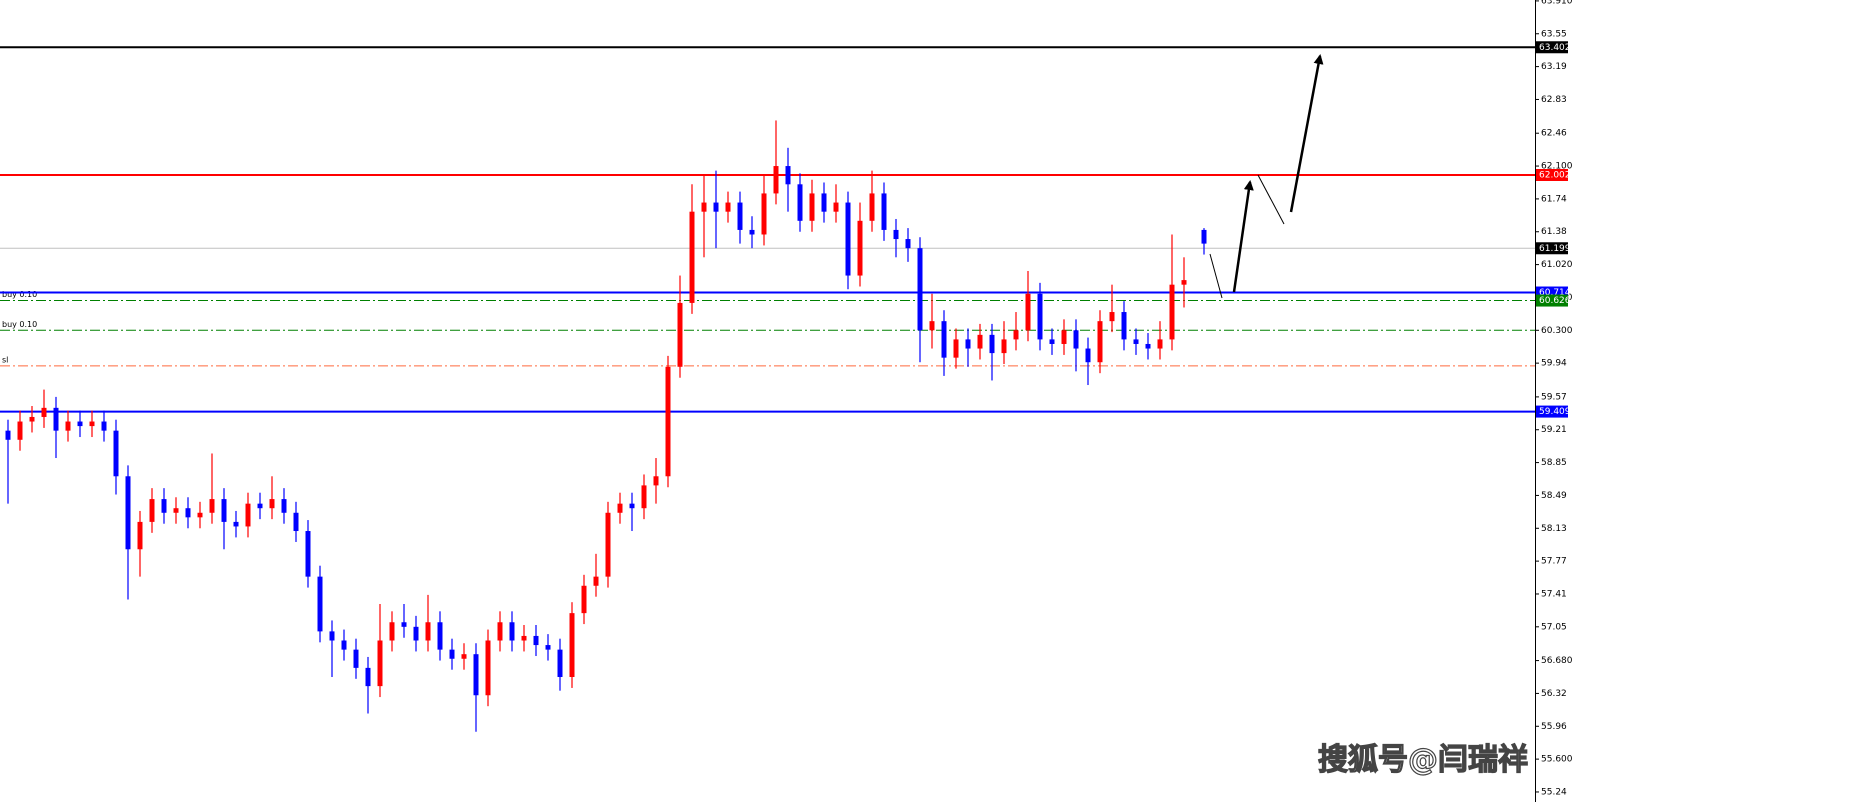 The width and height of the screenshot is (1853, 802). Describe the element at coordinates (1555, 249) in the screenshot. I see `price-tag-label: 61.199` at that location.